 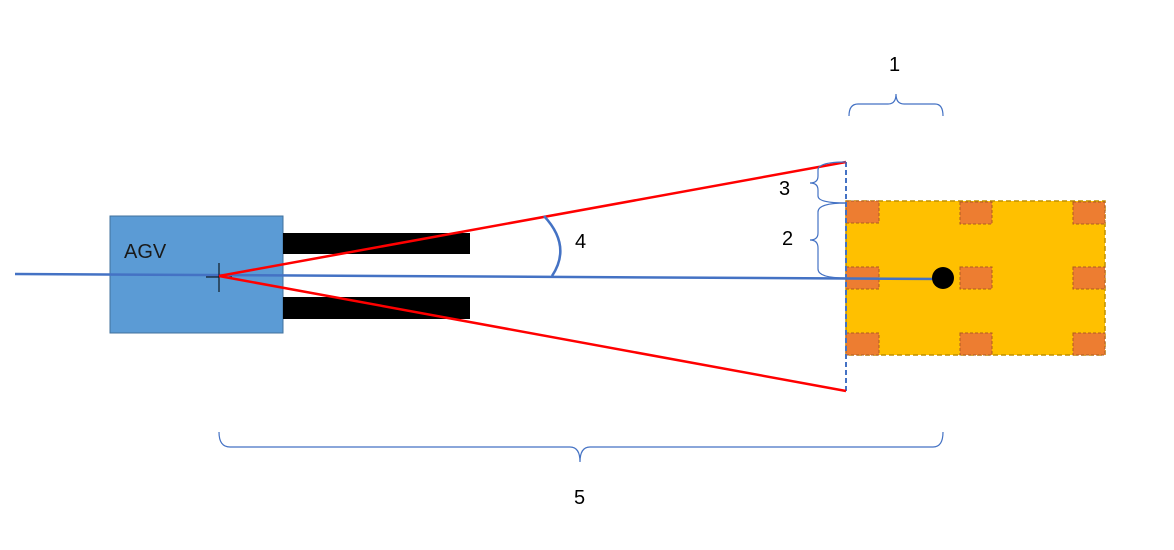 I want to click on target-dot, so click(x=943, y=278).